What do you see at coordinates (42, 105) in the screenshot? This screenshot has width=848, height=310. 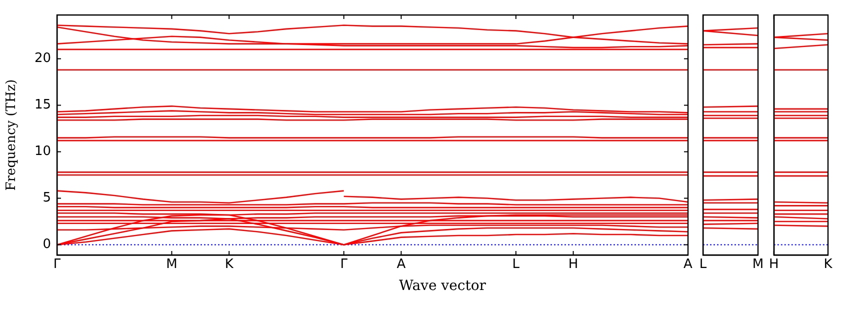 I see `y-tick-label: 15` at bounding box center [42, 105].